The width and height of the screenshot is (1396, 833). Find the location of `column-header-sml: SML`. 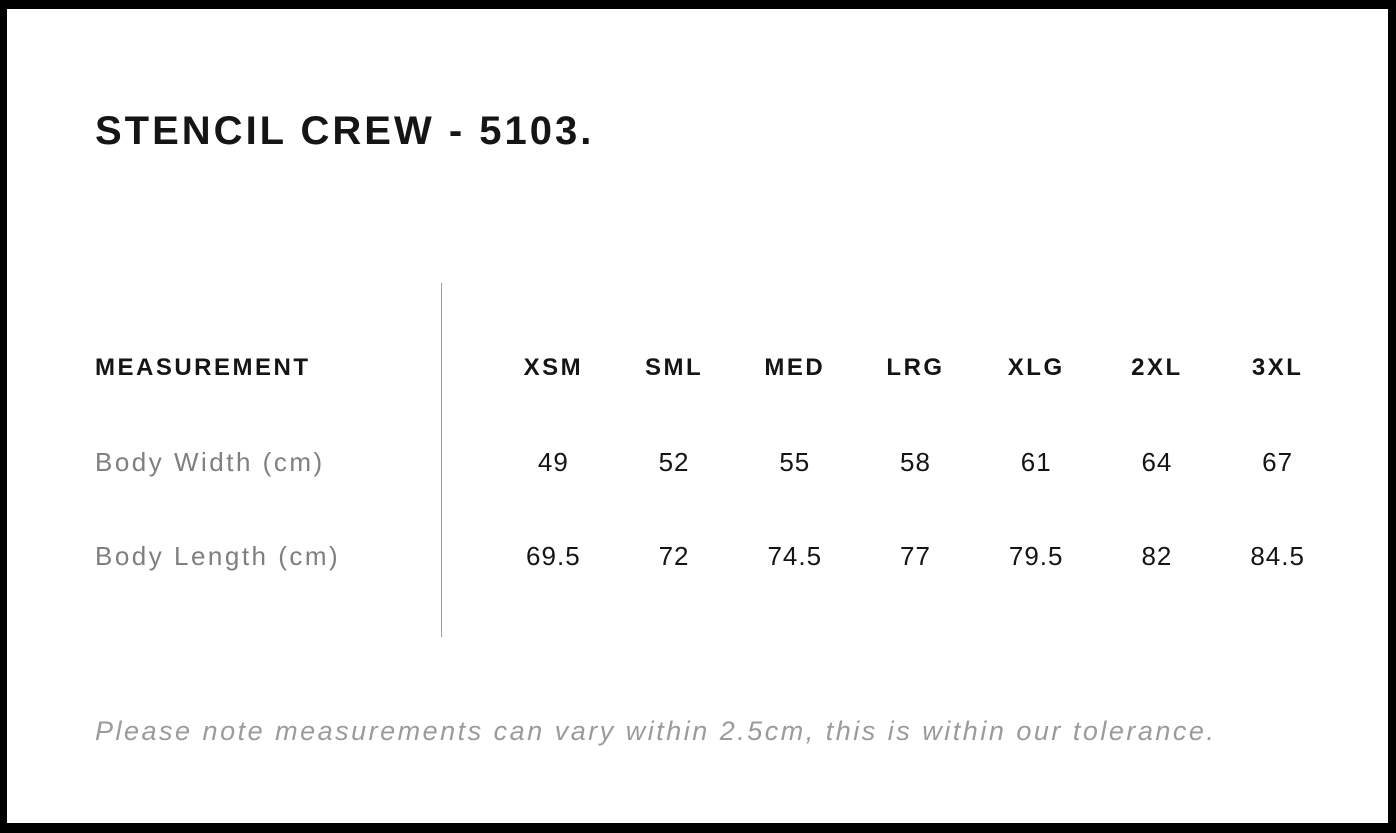

column-header-sml: SML is located at coordinates (674, 367).